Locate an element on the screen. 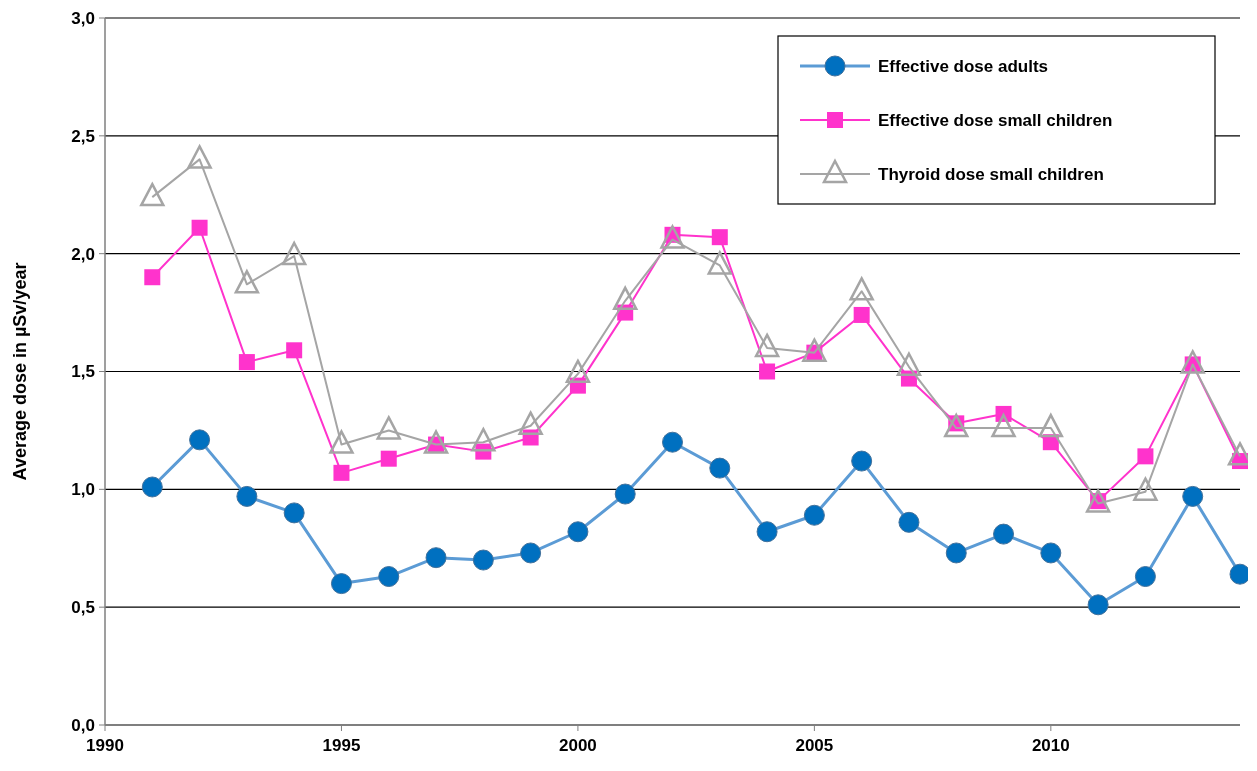 The image size is (1257, 771). y-tick-label: 3,0 is located at coordinates (83, 18).